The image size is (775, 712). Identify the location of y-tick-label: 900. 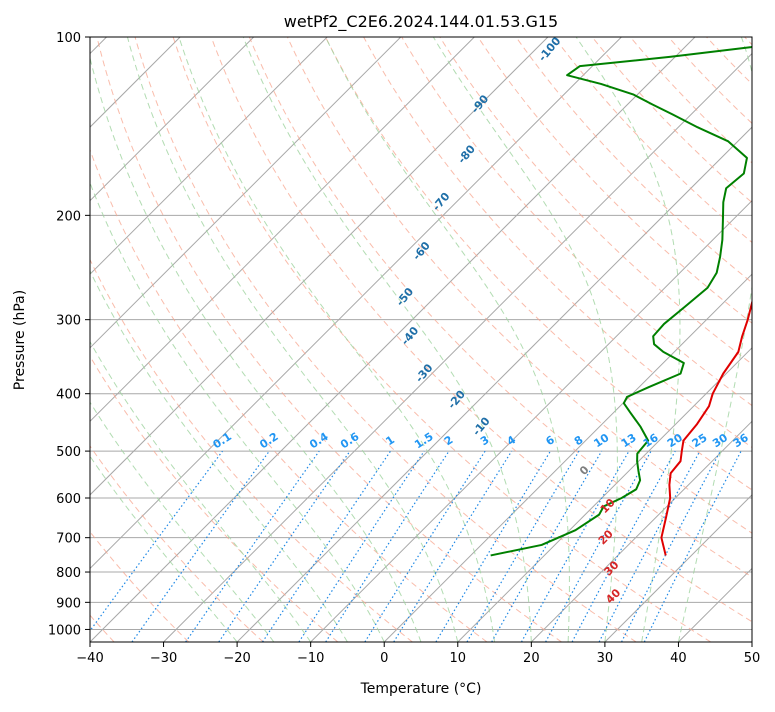
(68, 603).